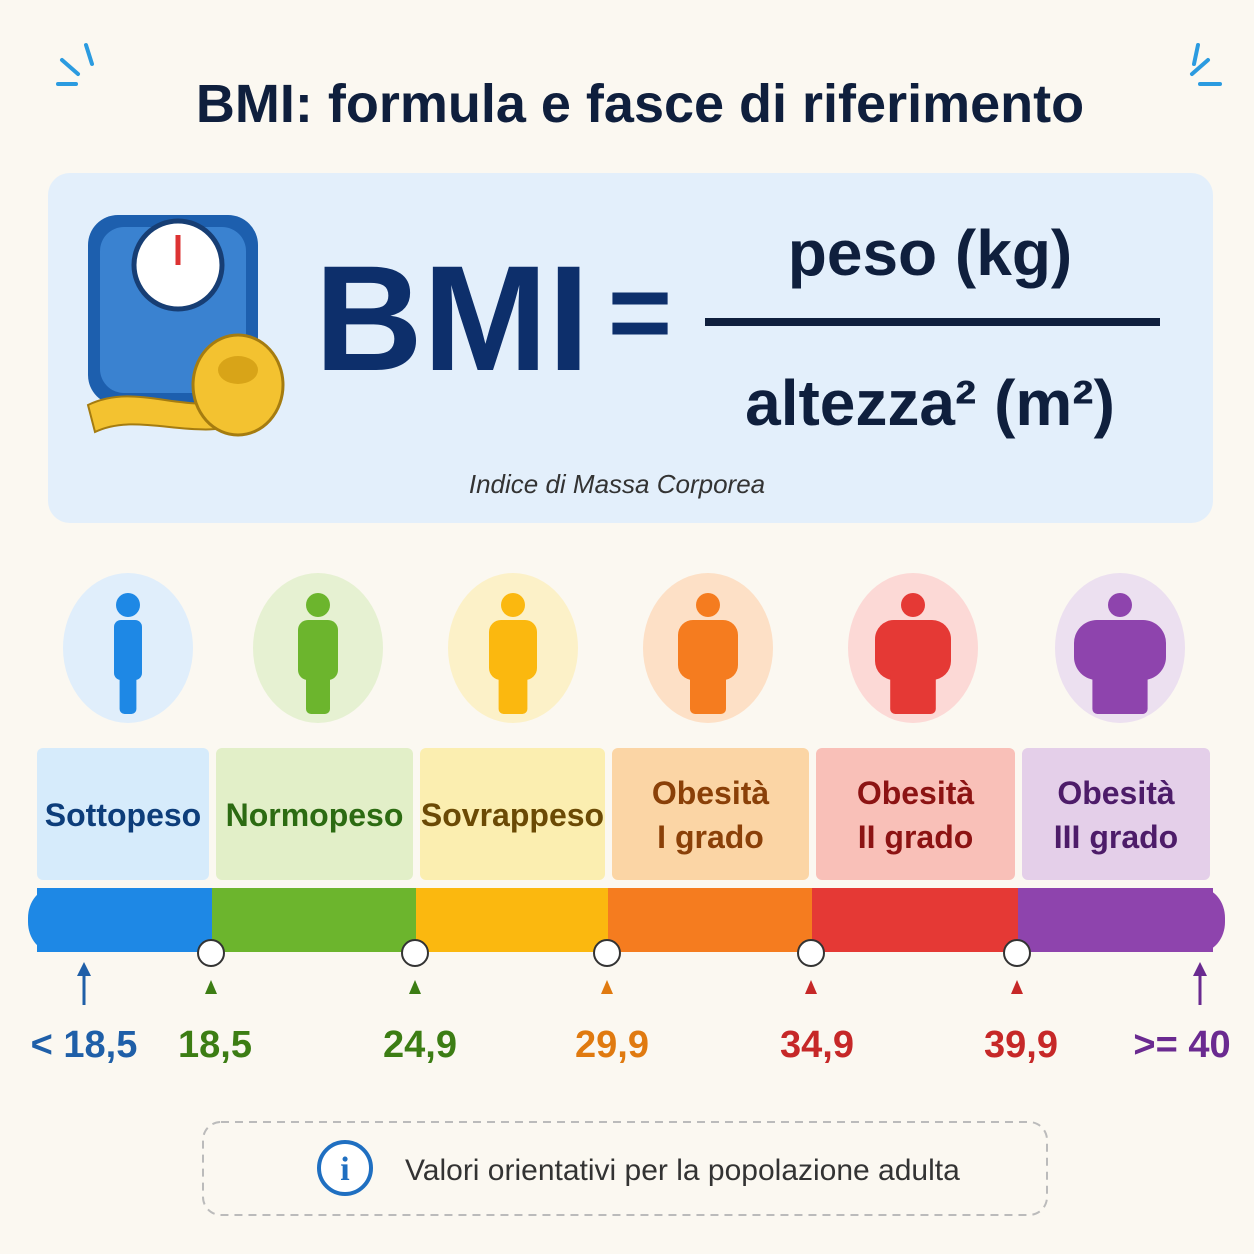 This screenshot has width=1254, height=1254. Describe the element at coordinates (916, 837) in the screenshot. I see `category-label: II grado` at that location.